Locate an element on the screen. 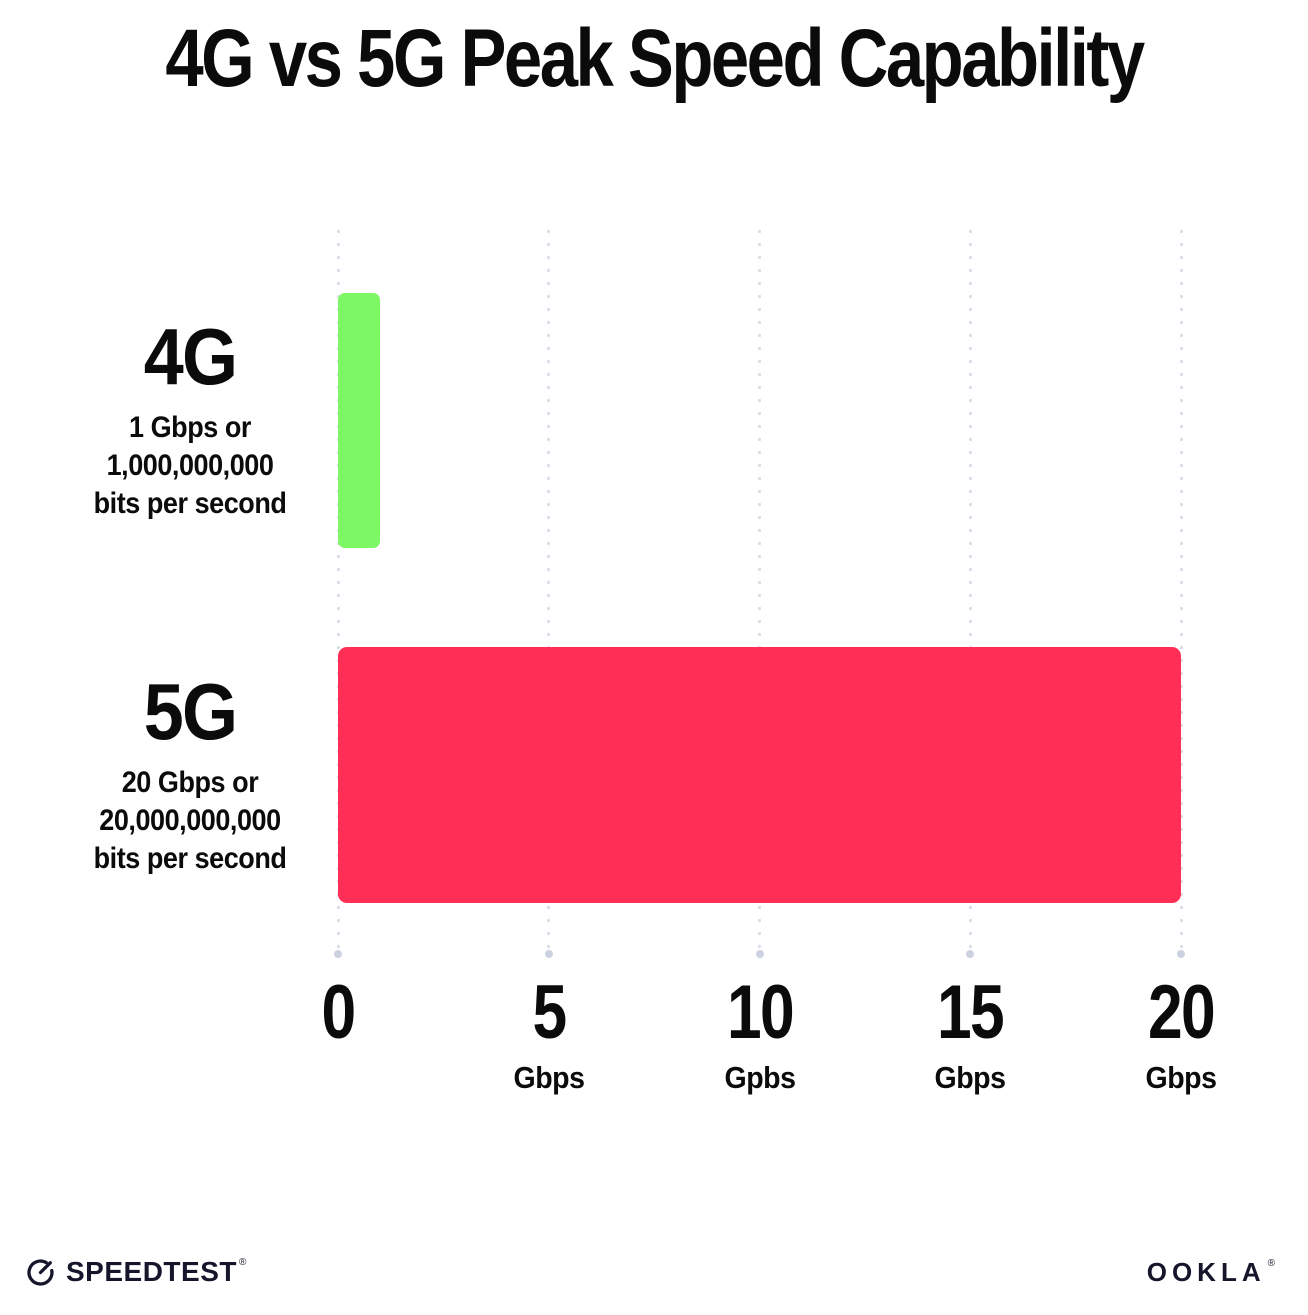  x-tick-0: 0 is located at coordinates (338, 1013).